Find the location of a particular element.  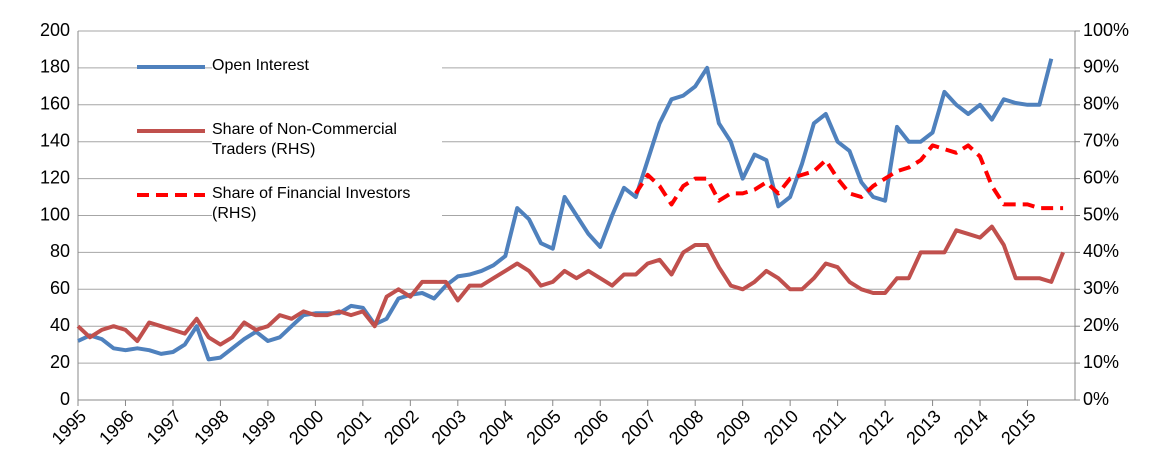

y-tick-label: 120 is located at coordinates (55, 177).